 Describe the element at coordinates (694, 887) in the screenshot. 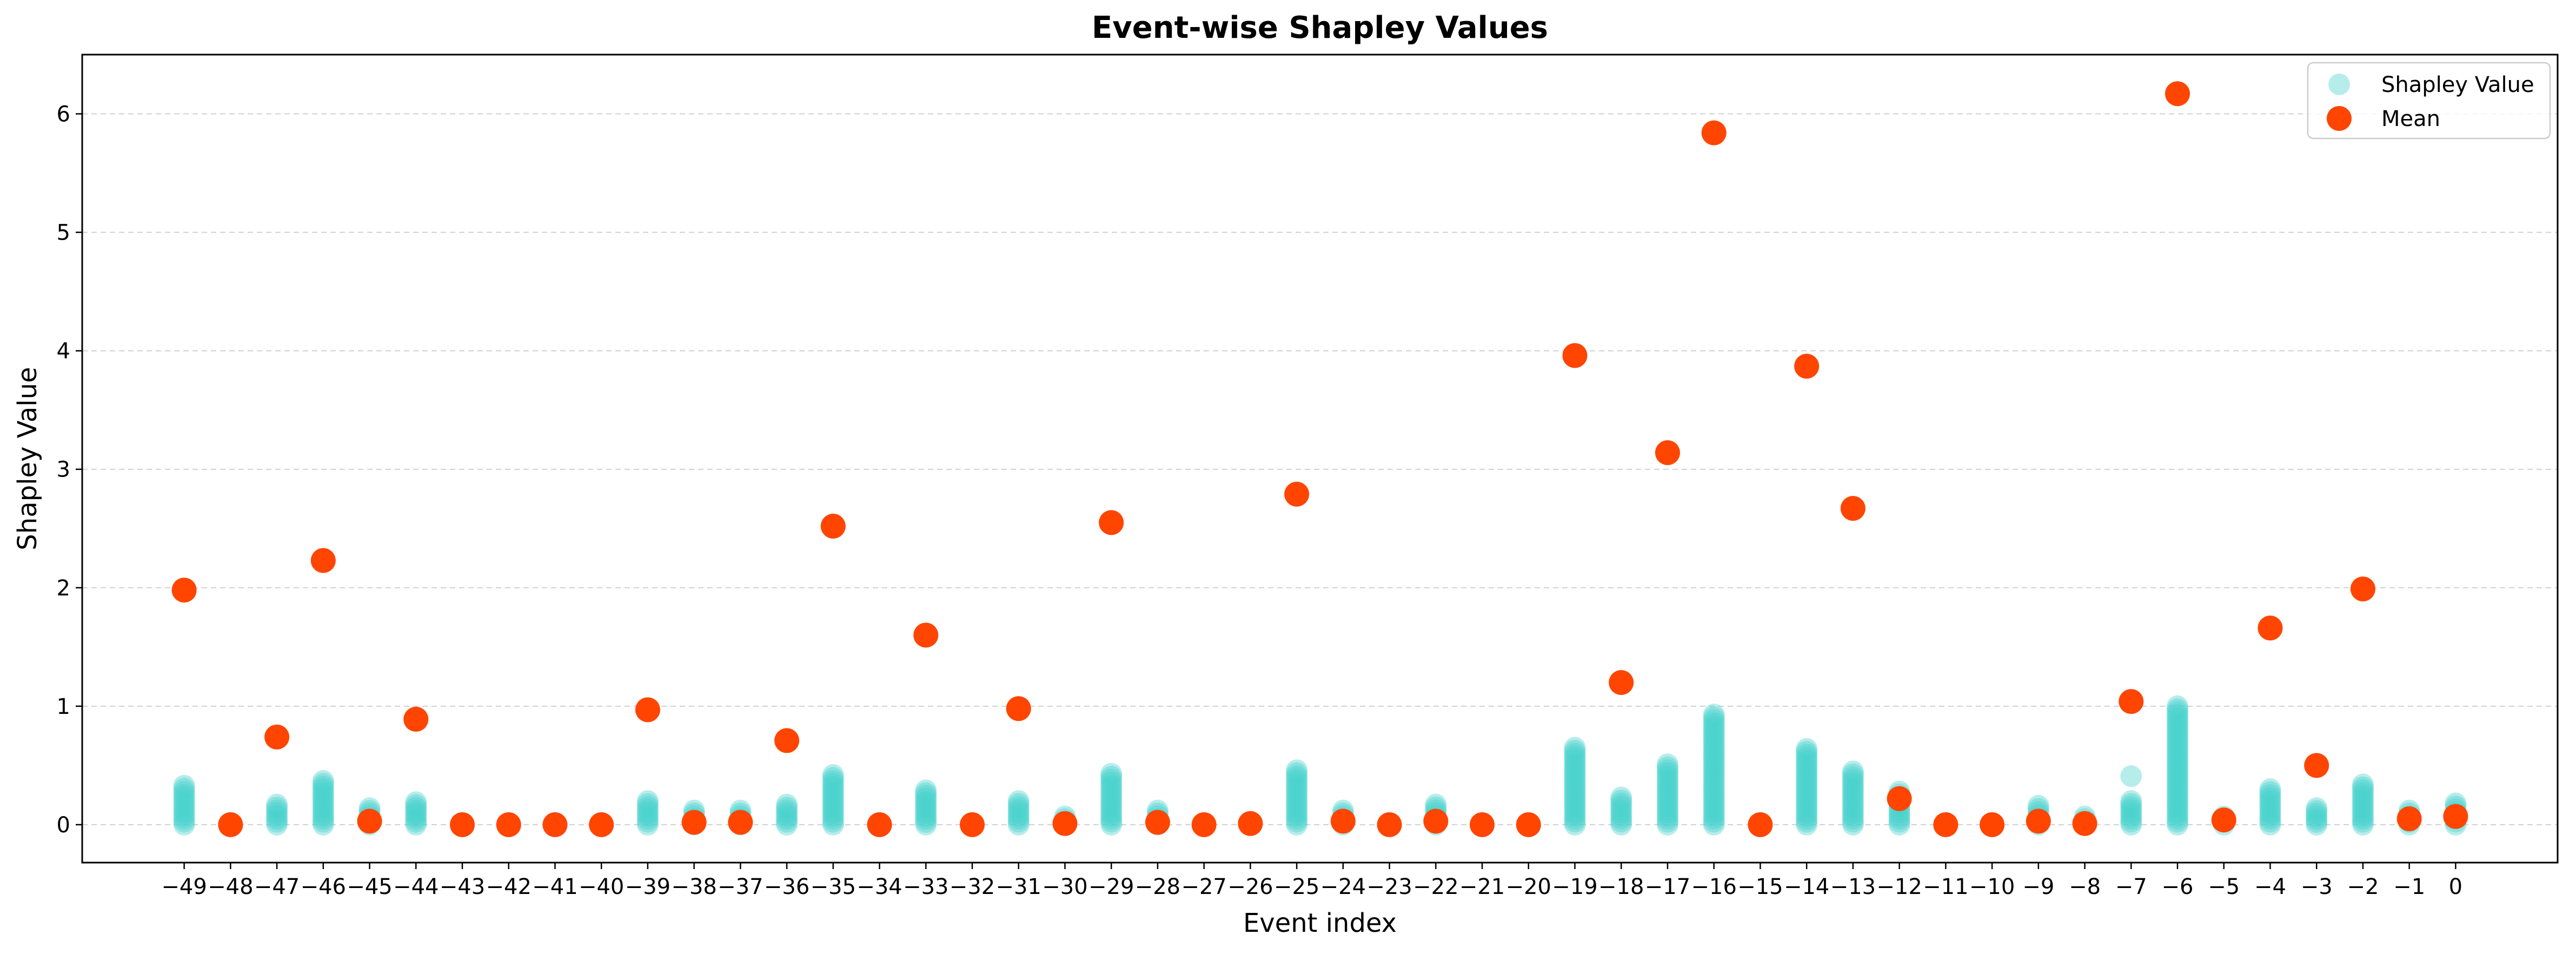

I see `x-tick-label: −38` at that location.